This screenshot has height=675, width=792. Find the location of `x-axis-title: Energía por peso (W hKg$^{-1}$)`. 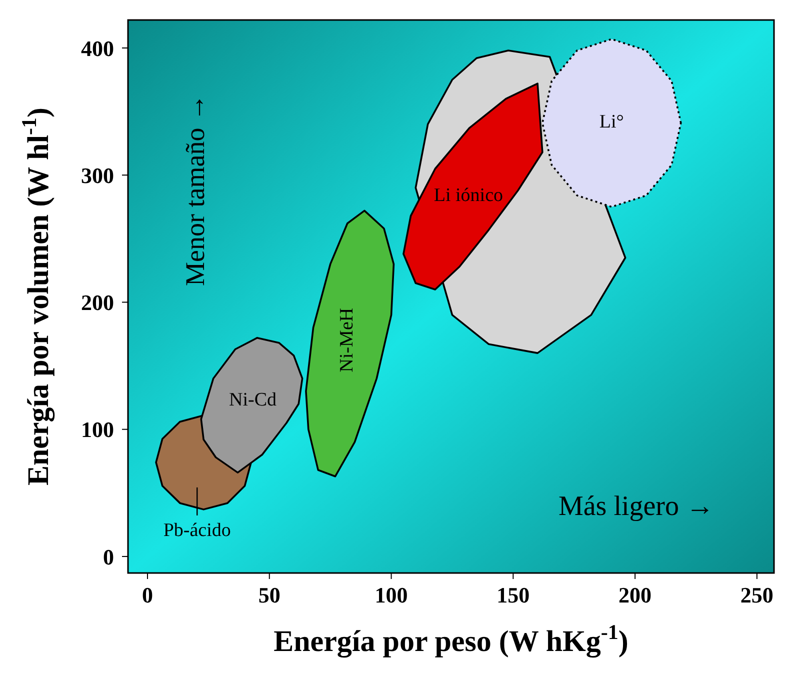

x-axis-title: Energía por peso (W hKg$^{-1}$) is located at coordinates (451, 639).